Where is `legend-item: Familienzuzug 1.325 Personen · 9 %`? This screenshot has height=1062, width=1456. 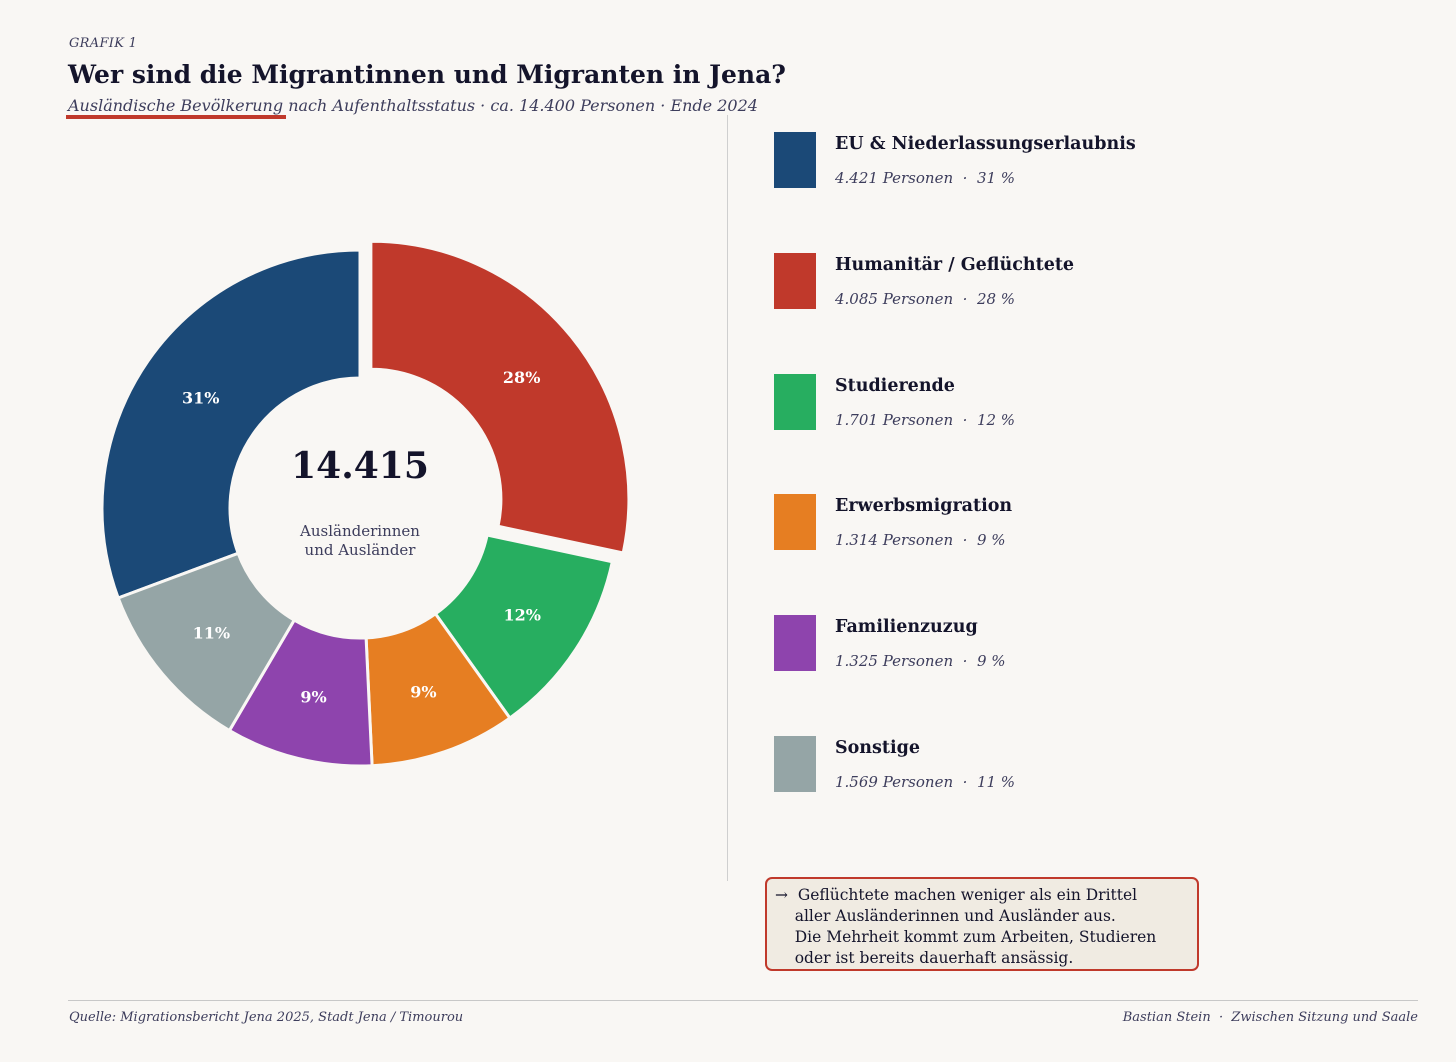
legend-item: Familienzuzug 1.325 Personen · 9 % is located at coordinates (1034, 645).